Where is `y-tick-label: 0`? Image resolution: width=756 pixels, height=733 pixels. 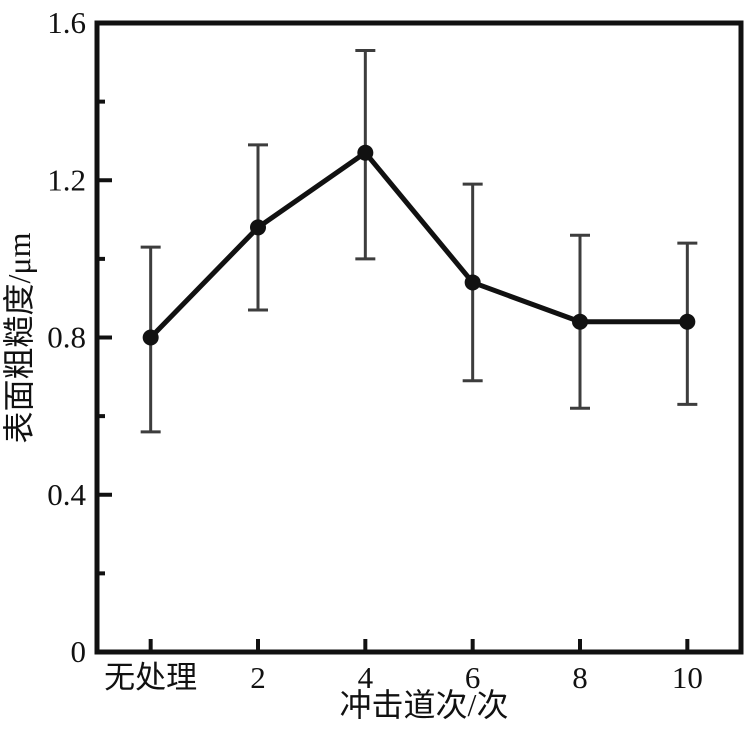
y-tick-label: 0 is located at coordinates (79, 651).